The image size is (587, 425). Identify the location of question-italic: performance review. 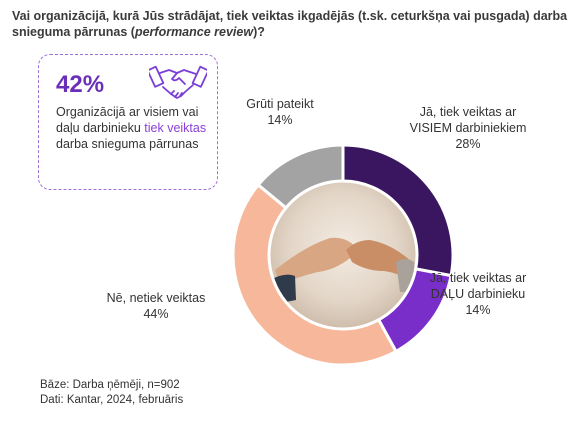
(194, 32).